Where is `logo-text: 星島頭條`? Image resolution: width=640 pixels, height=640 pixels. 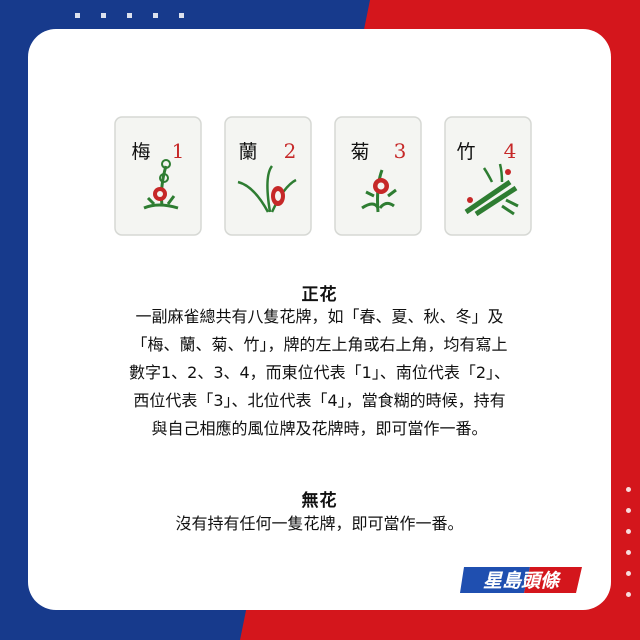 logo-text: 星島頭條 is located at coordinates (522, 581).